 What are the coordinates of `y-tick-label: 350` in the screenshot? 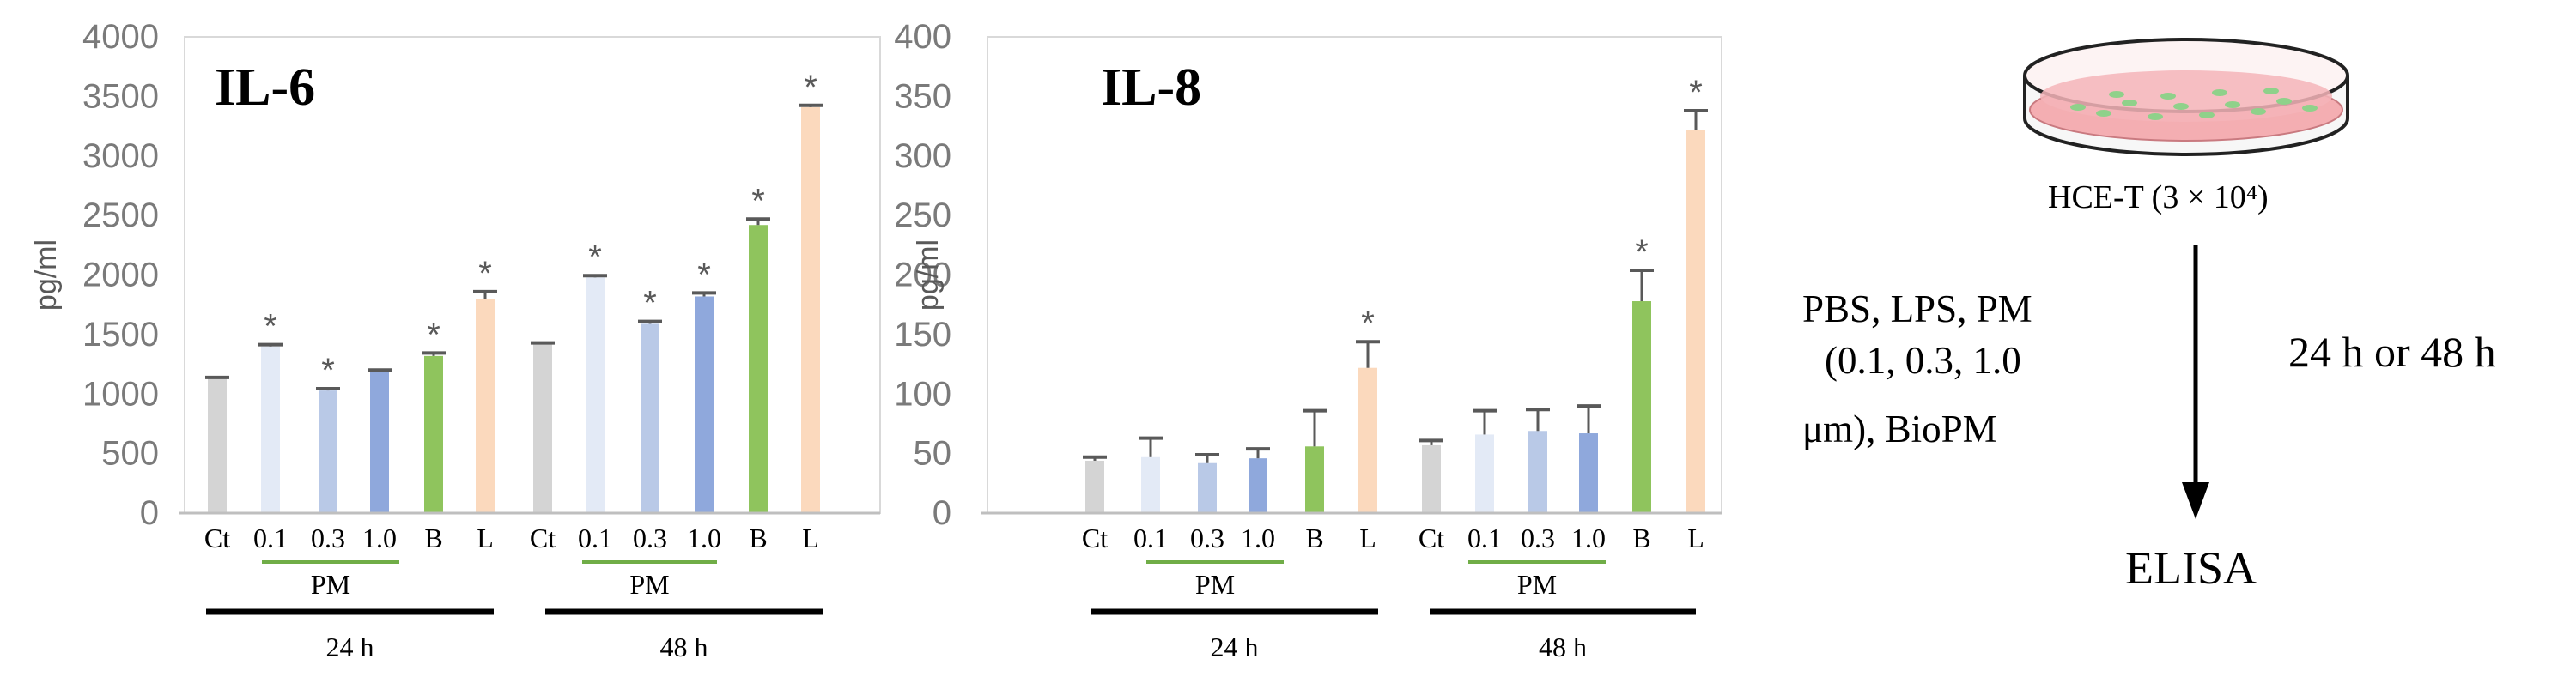 It's located at (922, 96).